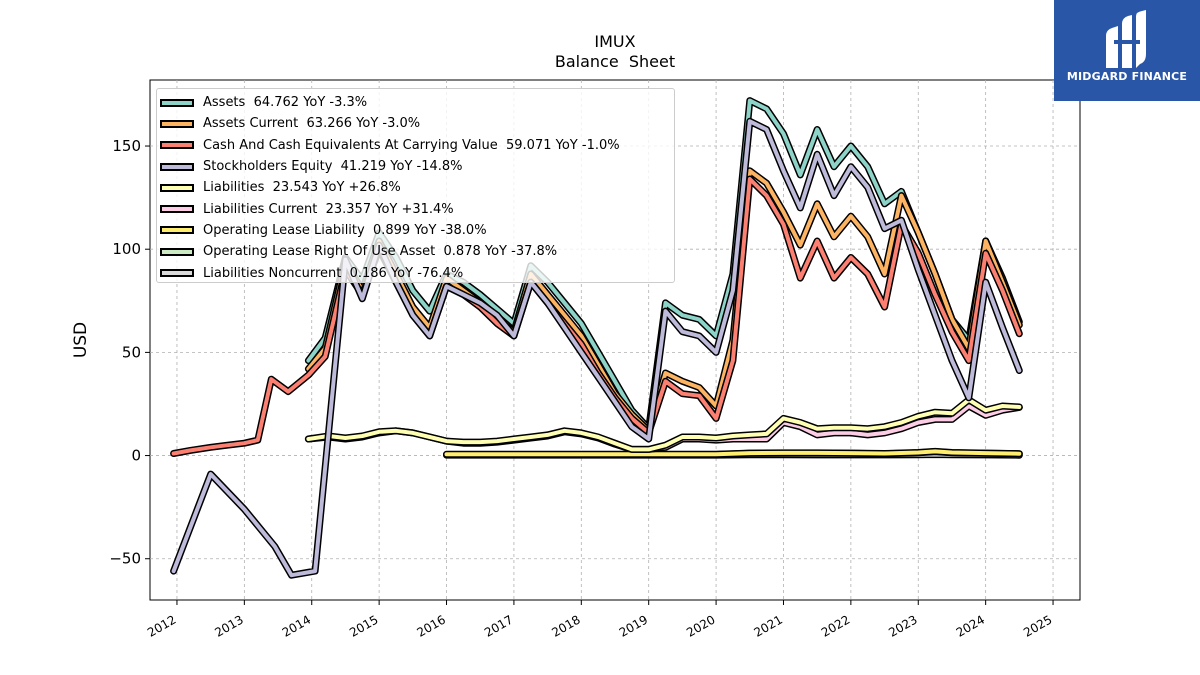 Image resolution: width=1200 pixels, height=675 pixels. I want to click on y-axis-label: USD, so click(81, 340).